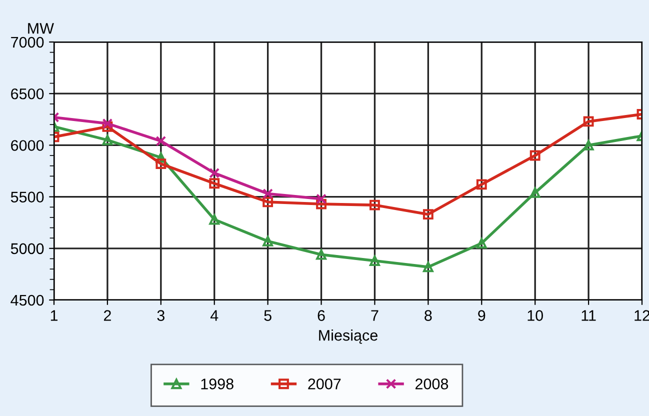 Image resolution: width=649 pixels, height=416 pixels. What do you see at coordinates (268, 315) in the screenshot?
I see `x-tick-label: 5` at bounding box center [268, 315].